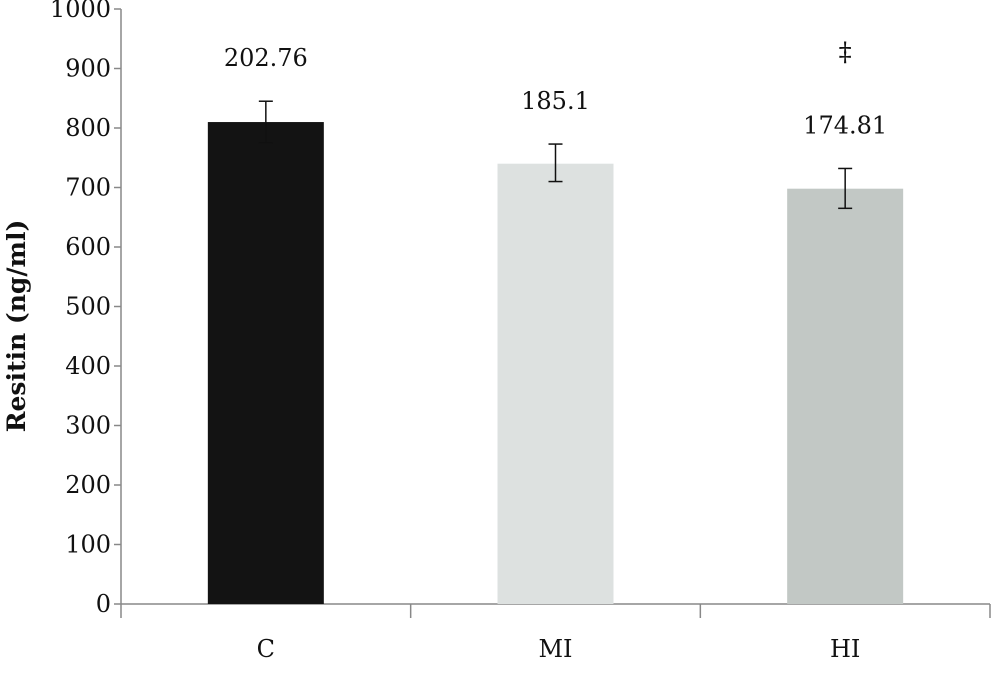 This screenshot has width=1000, height=683. What do you see at coordinates (88, 247) in the screenshot?
I see `y-tick-label: 600` at bounding box center [88, 247].